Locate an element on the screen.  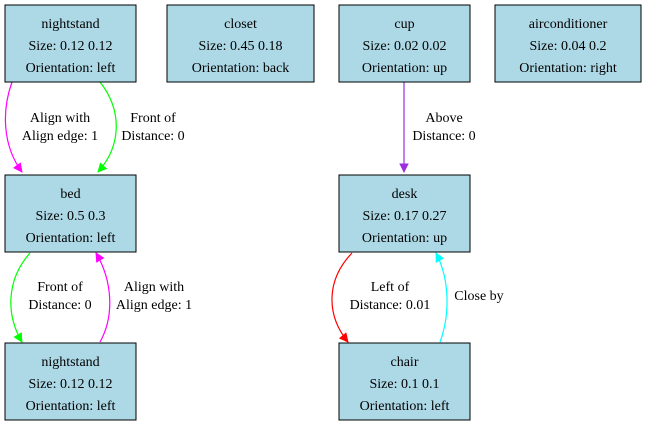
node-chair: chair Size: 0.1 0.1 Orientation: left is located at coordinates (404, 381).